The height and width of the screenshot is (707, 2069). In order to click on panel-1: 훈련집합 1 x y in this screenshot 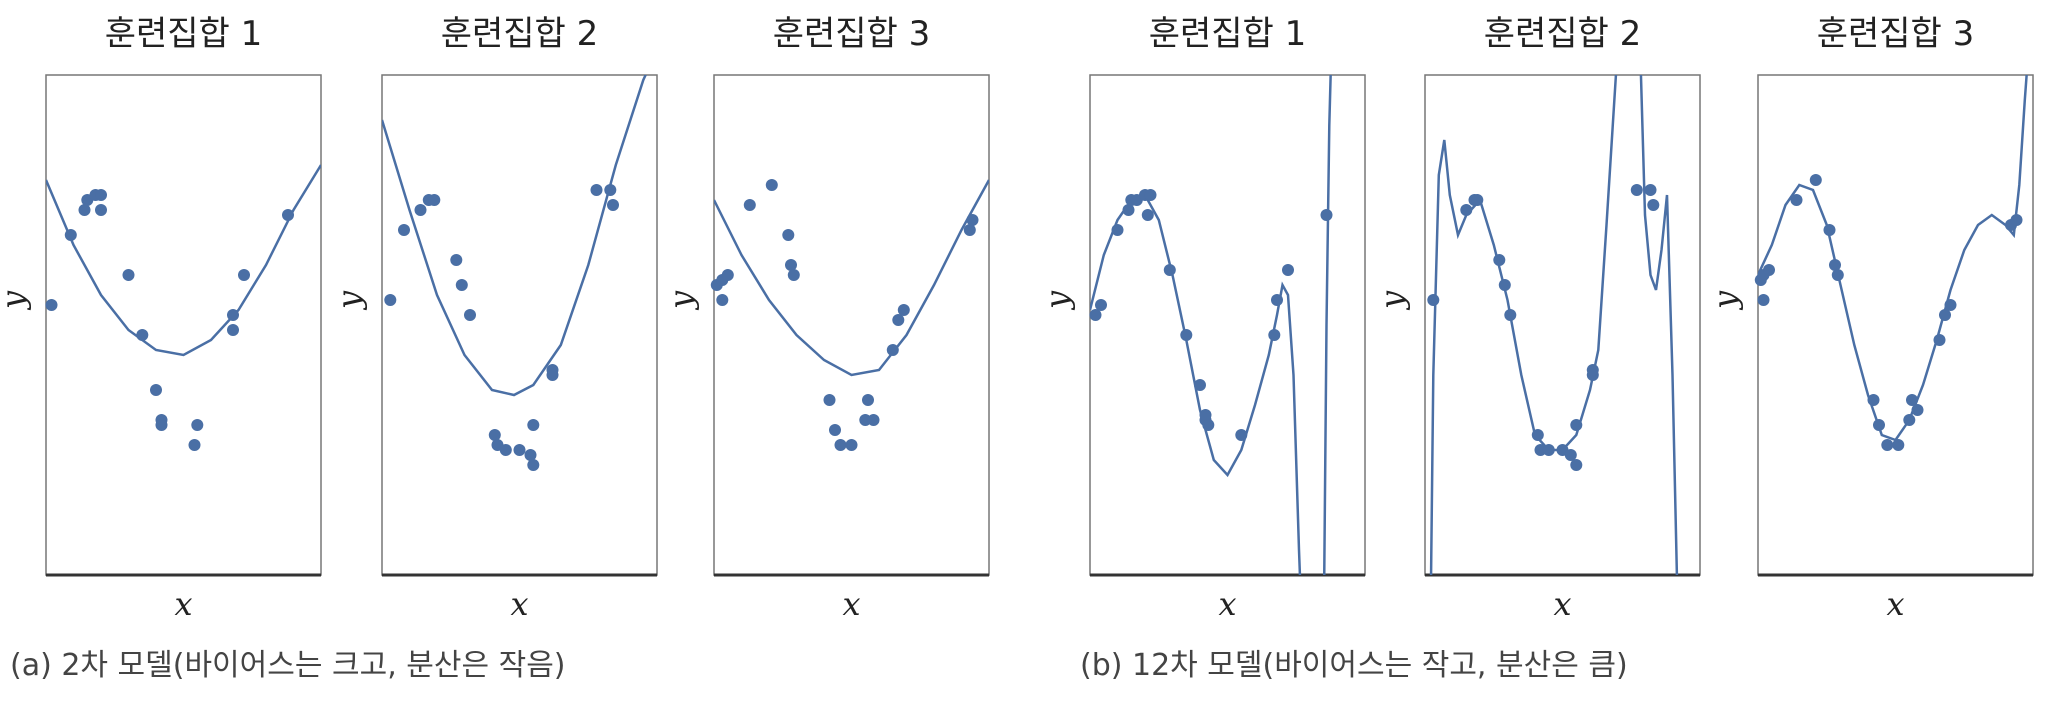, I will do `click(161, 318)`.